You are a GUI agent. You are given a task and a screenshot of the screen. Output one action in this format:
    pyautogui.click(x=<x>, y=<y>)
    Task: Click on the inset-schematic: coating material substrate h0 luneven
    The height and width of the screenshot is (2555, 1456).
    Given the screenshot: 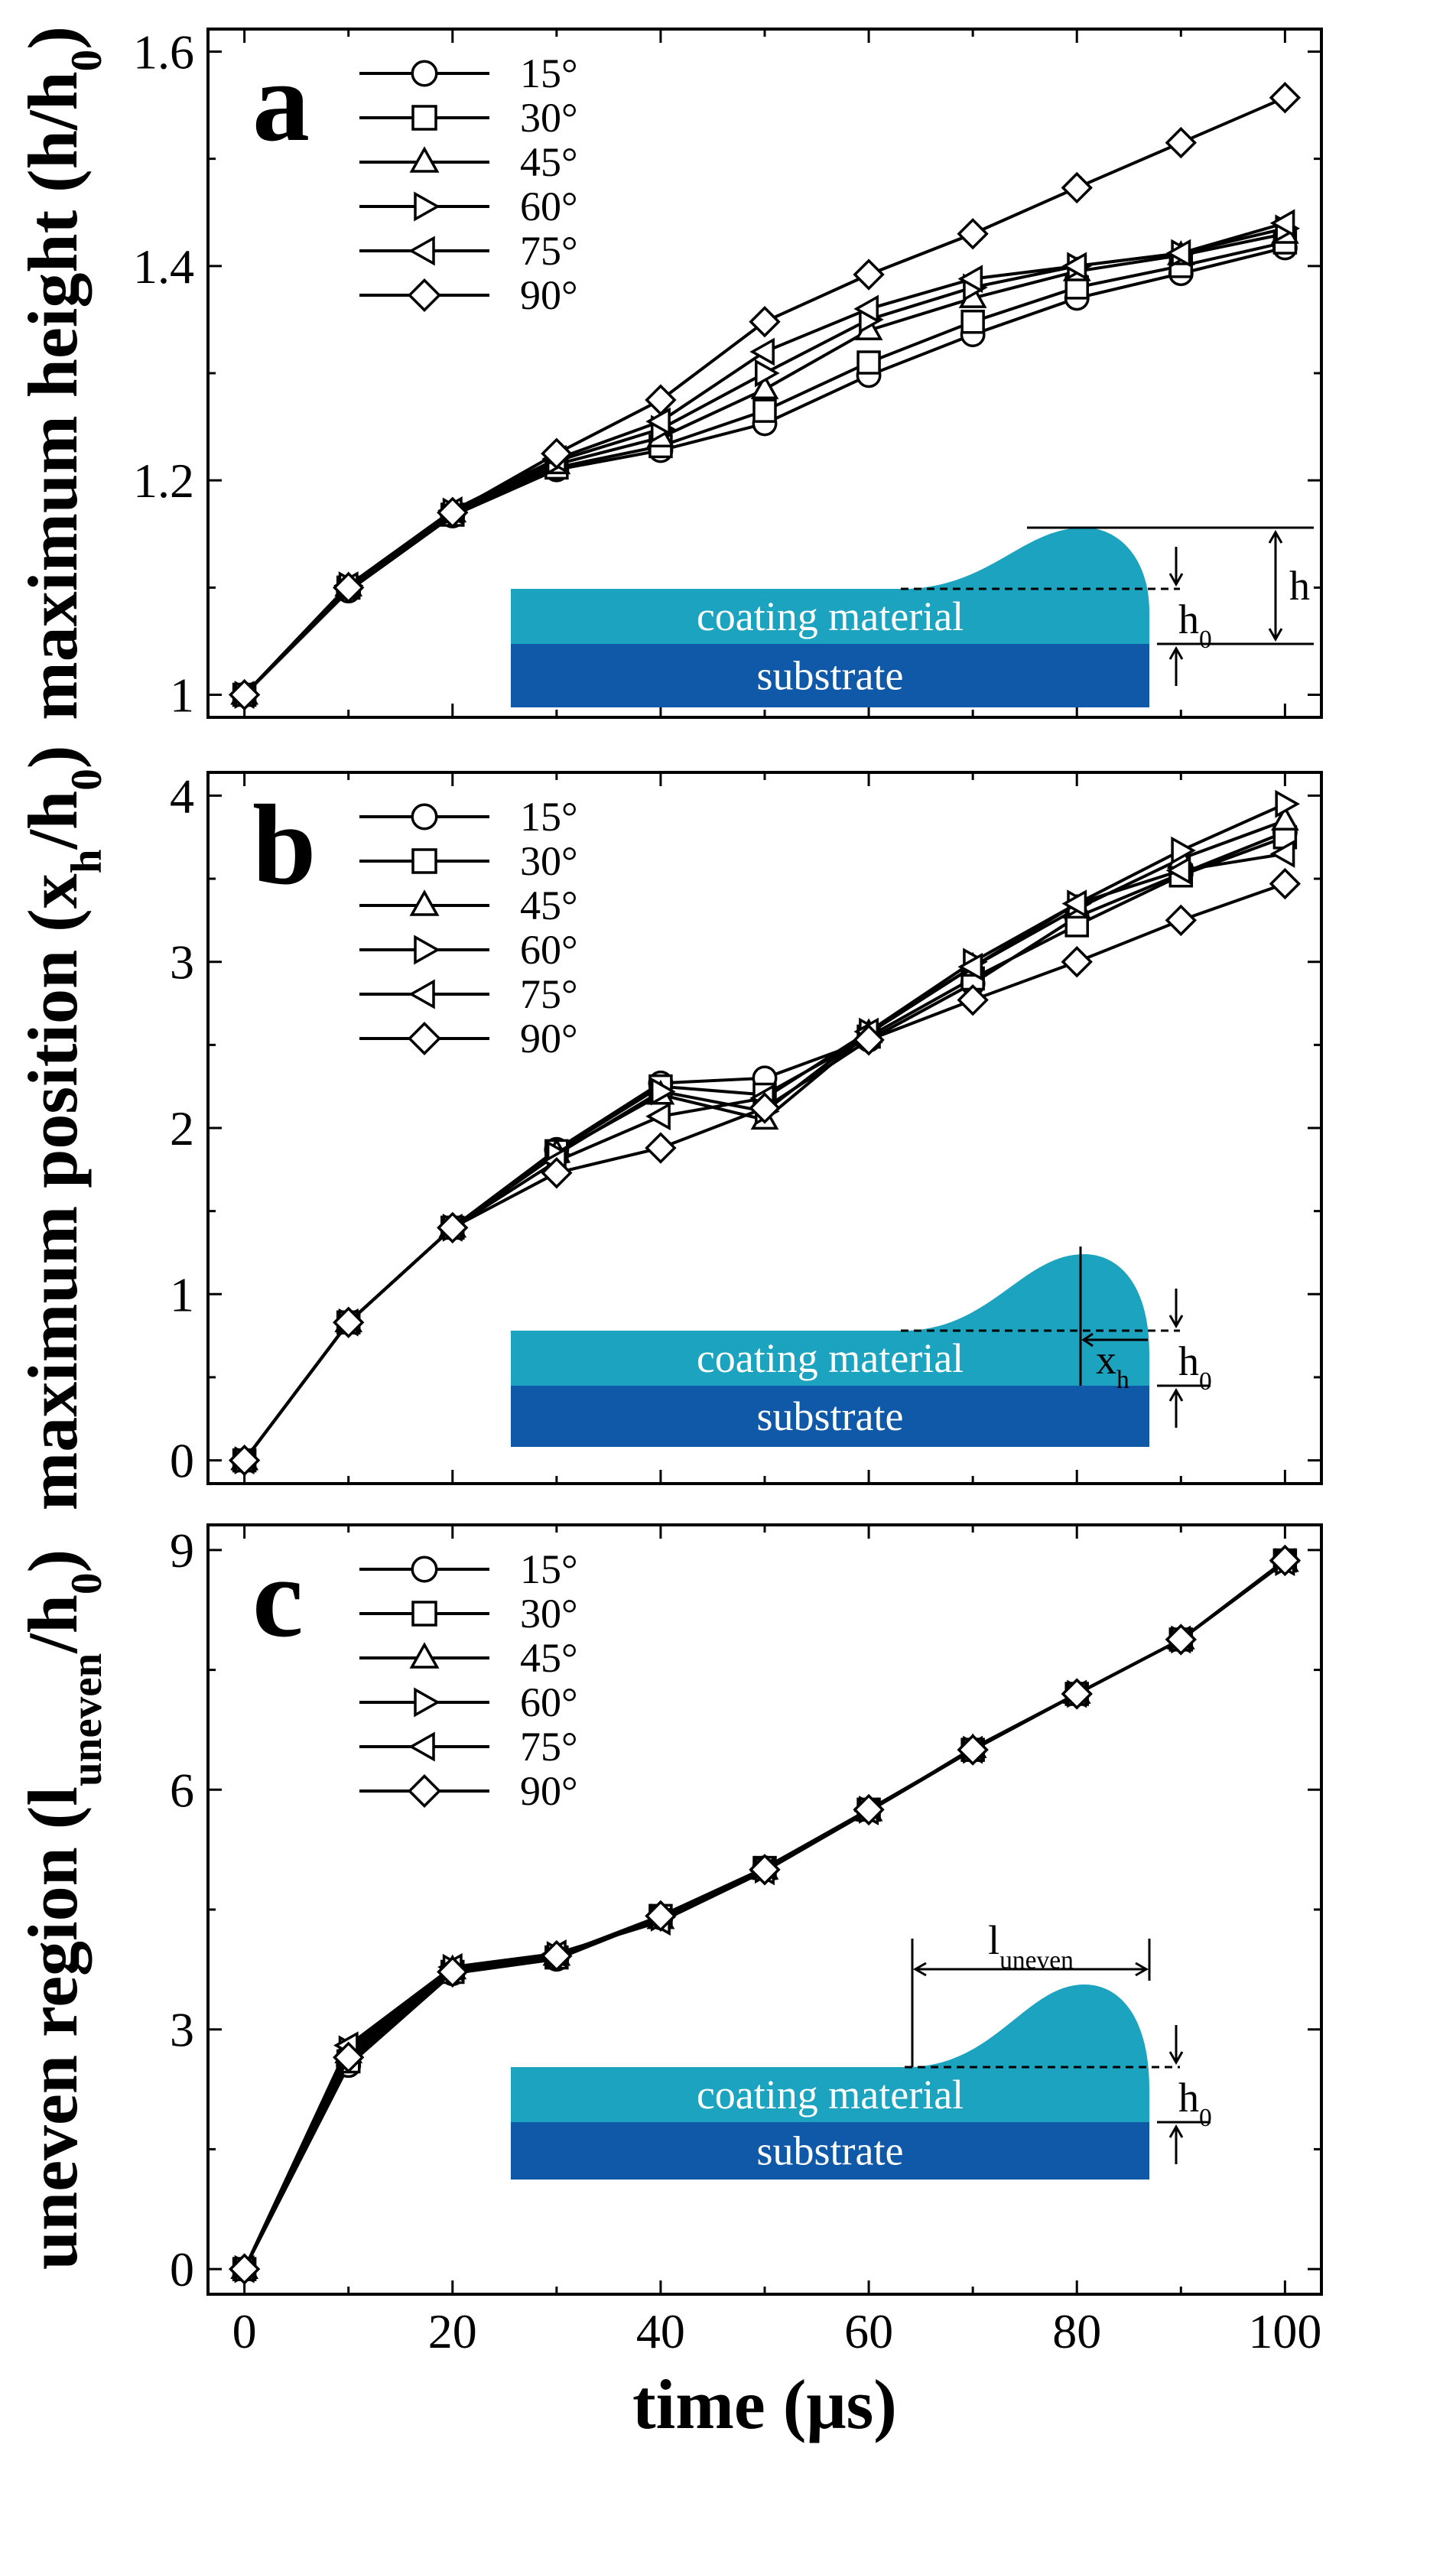 What is the action you would take?
    pyautogui.click(x=861, y=2048)
    